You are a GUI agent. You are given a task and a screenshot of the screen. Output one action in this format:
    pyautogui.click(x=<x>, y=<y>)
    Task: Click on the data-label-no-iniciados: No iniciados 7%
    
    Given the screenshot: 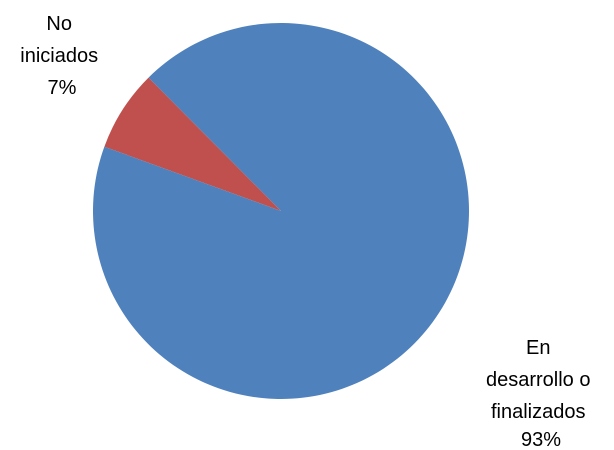 What is the action you would take?
    pyautogui.click(x=61, y=56)
    